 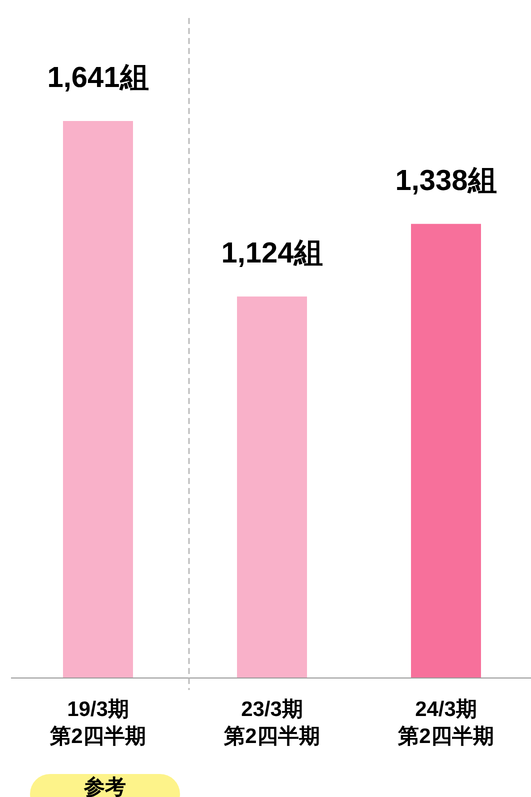 What do you see at coordinates (97, 723) in the screenshot?
I see `x-tick-label: 19/3期第2四半期` at bounding box center [97, 723].